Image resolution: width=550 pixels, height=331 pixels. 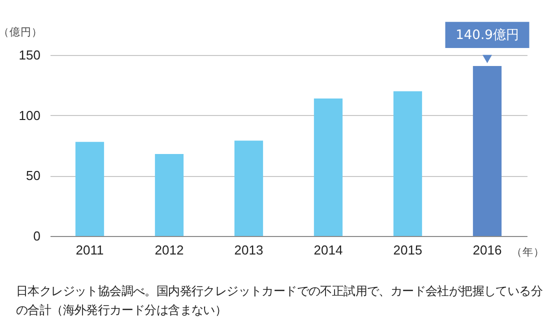 What do you see at coordinates (249, 250) in the screenshot?
I see `x-tick-label: 2013` at bounding box center [249, 250].